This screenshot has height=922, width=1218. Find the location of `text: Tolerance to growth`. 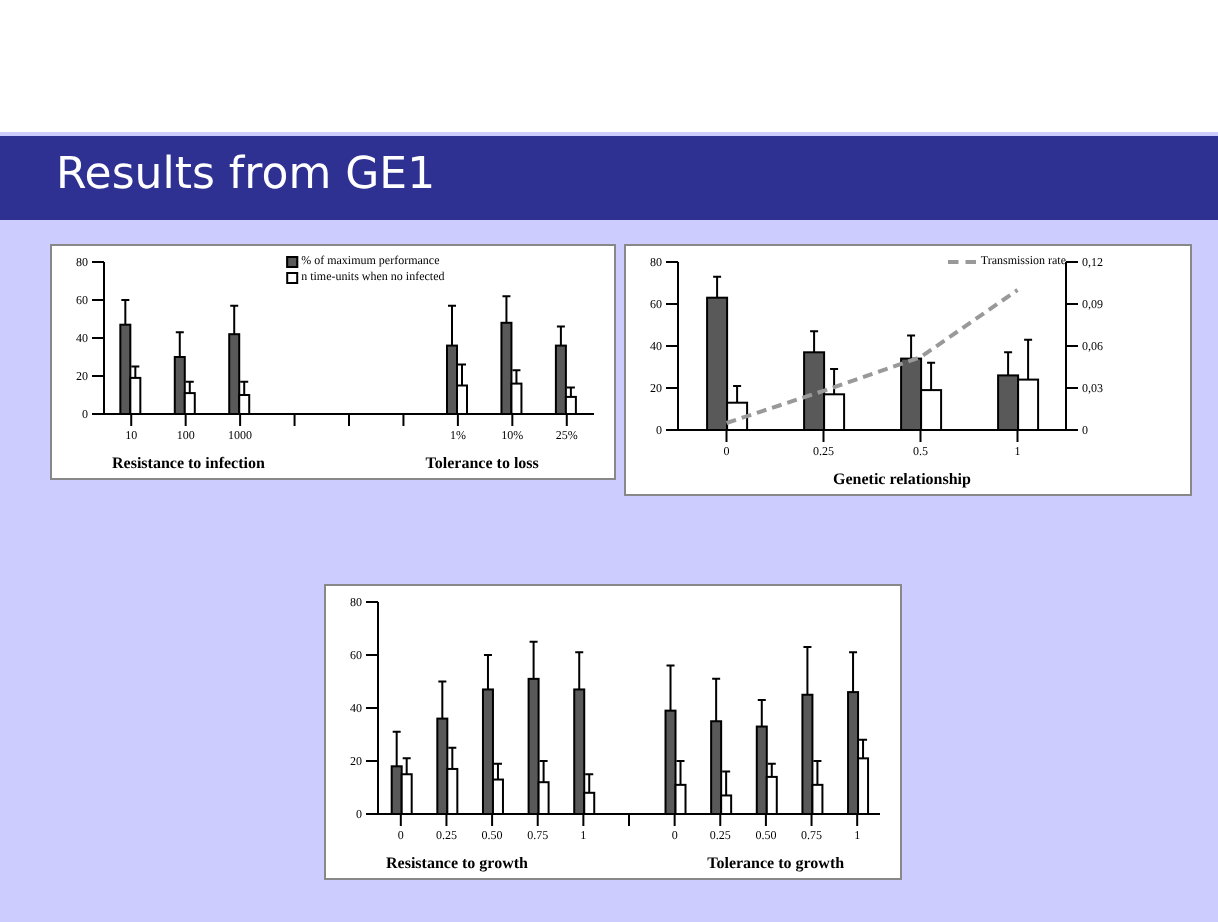

text: Tolerance to growth is located at coordinates (776, 863).